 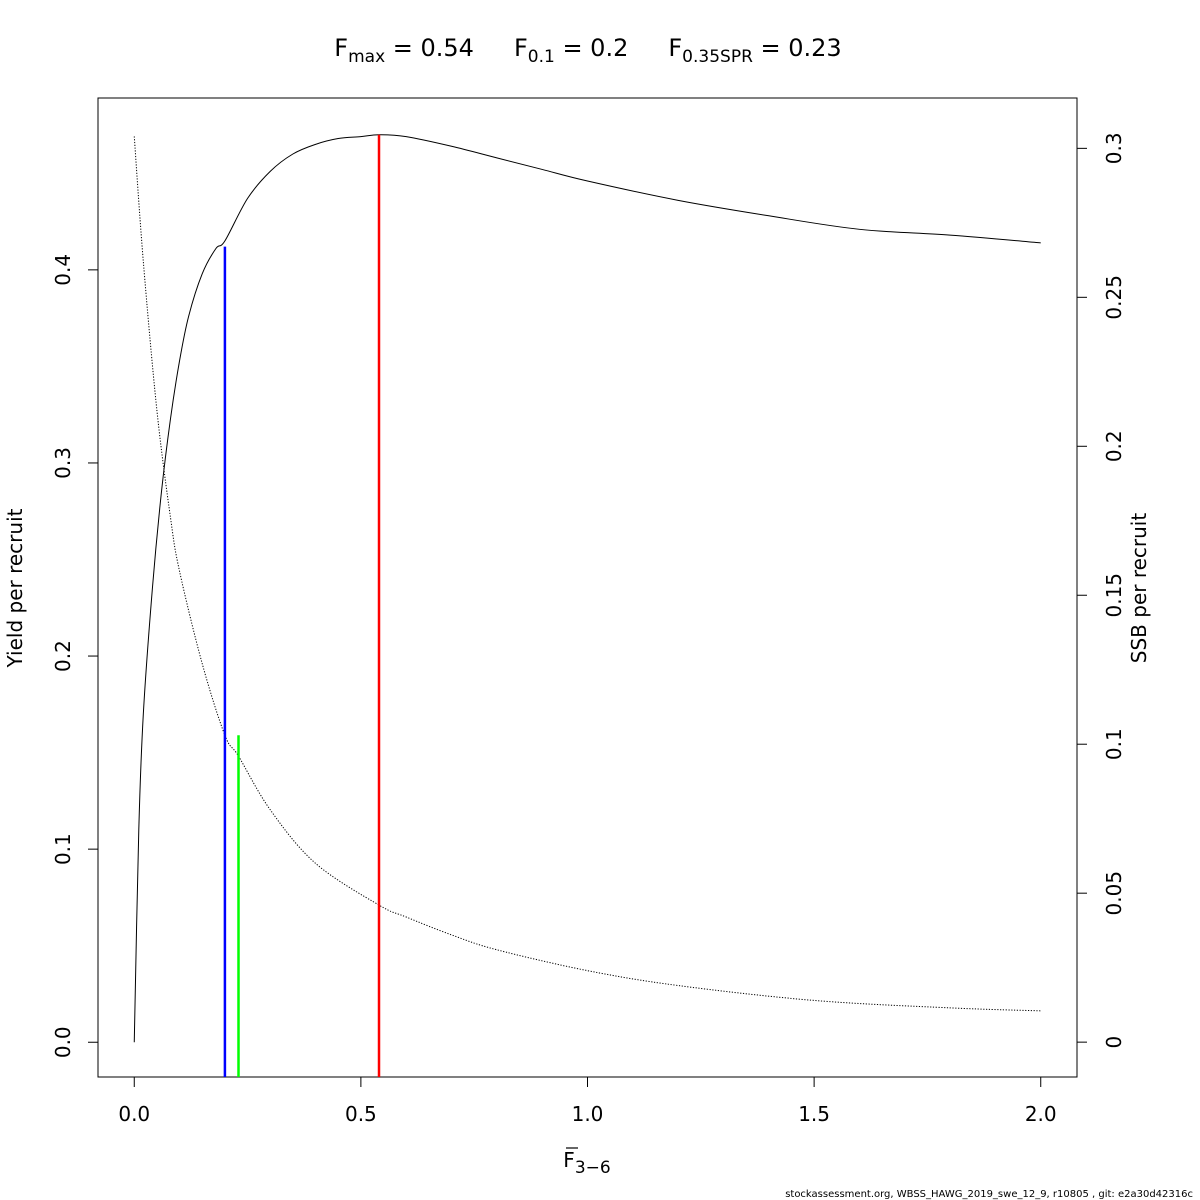 What do you see at coordinates (63, 463) in the screenshot?
I see `y-left-tick-label: 0.3` at bounding box center [63, 463].